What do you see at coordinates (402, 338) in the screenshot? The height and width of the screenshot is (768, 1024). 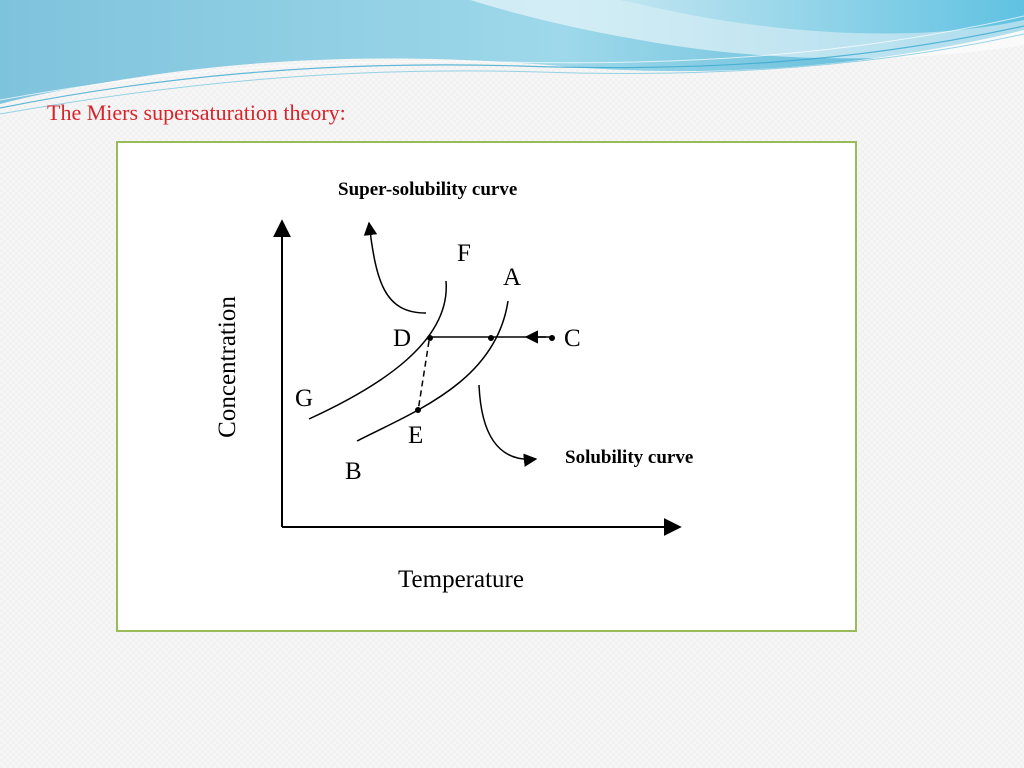 I see `label-d: D` at bounding box center [402, 338].